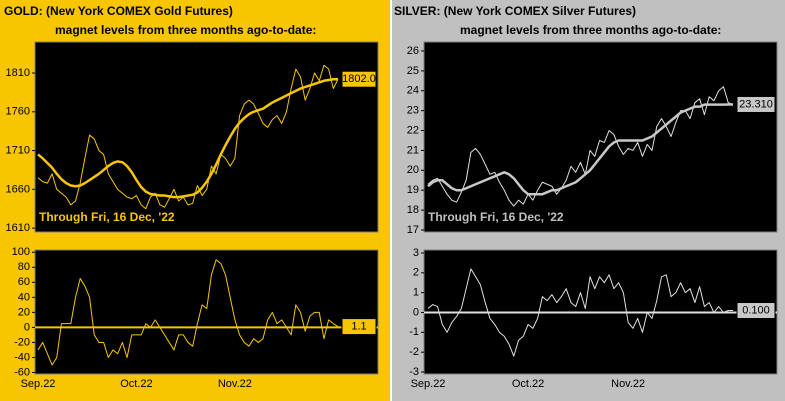 Image resolution: width=785 pixels, height=401 pixels. I want to click on y-tick-label: 23, so click(413, 111).